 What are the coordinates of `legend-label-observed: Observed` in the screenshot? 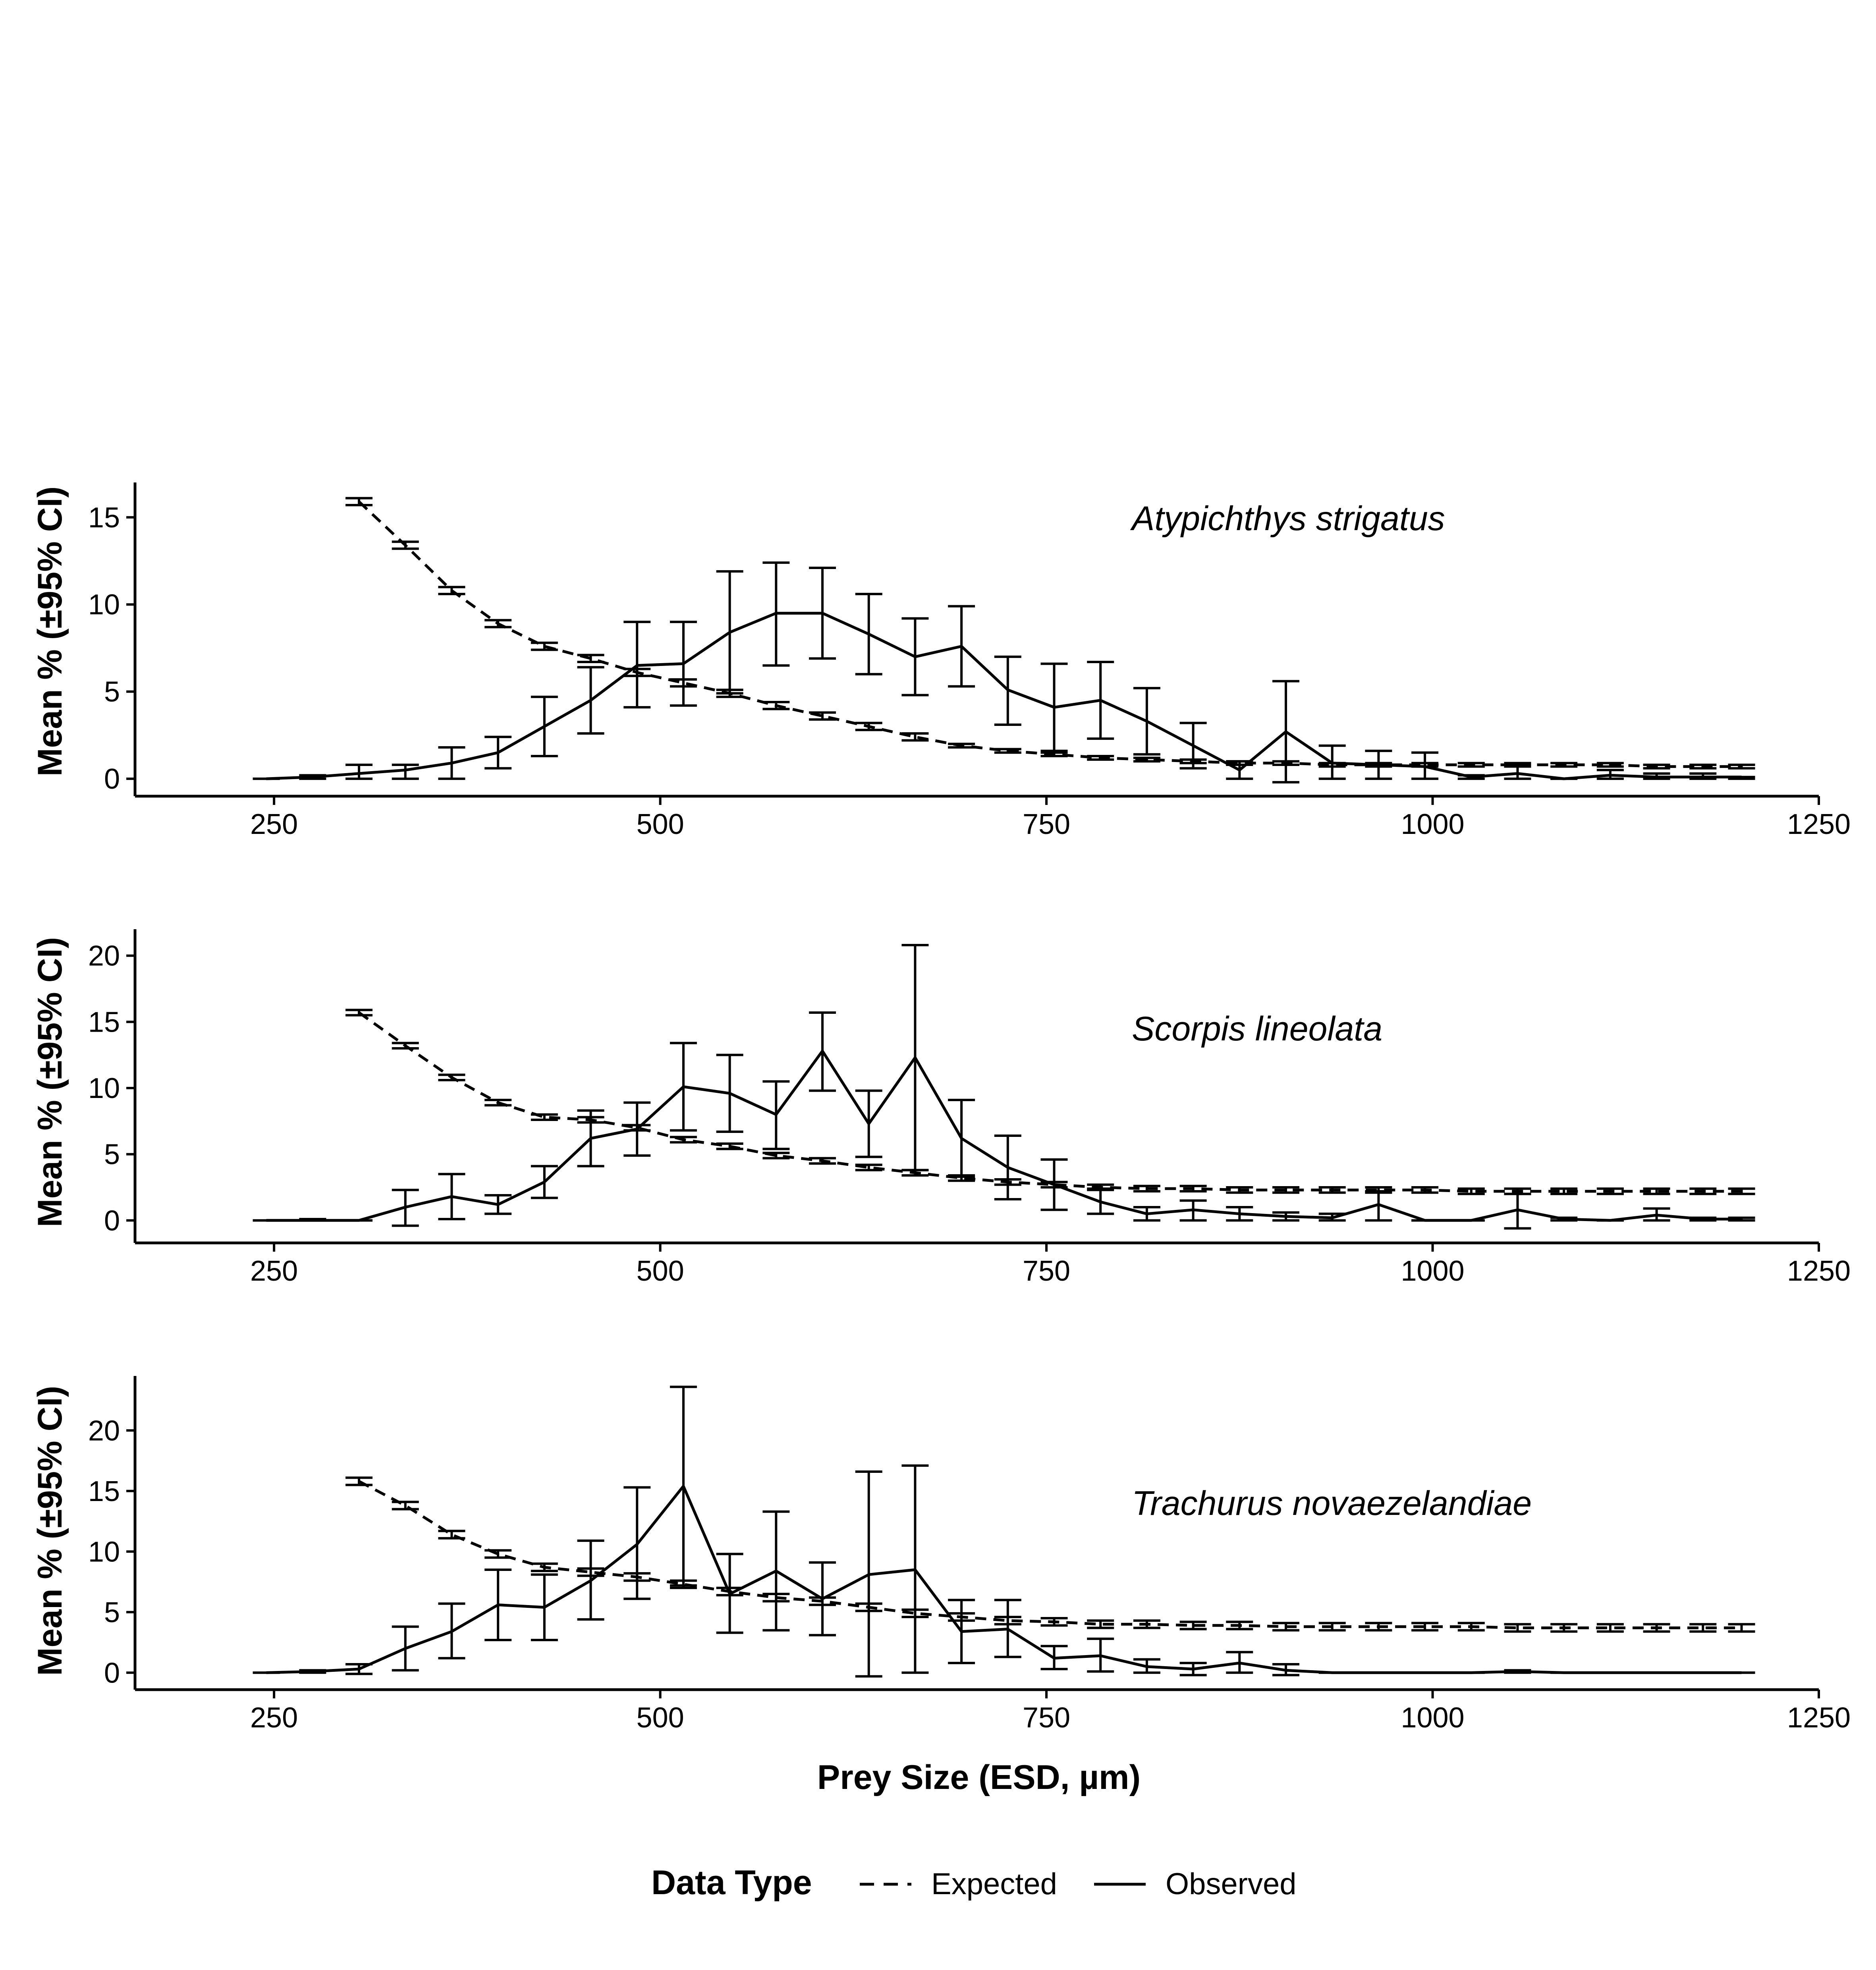 It's located at (1231, 1884).